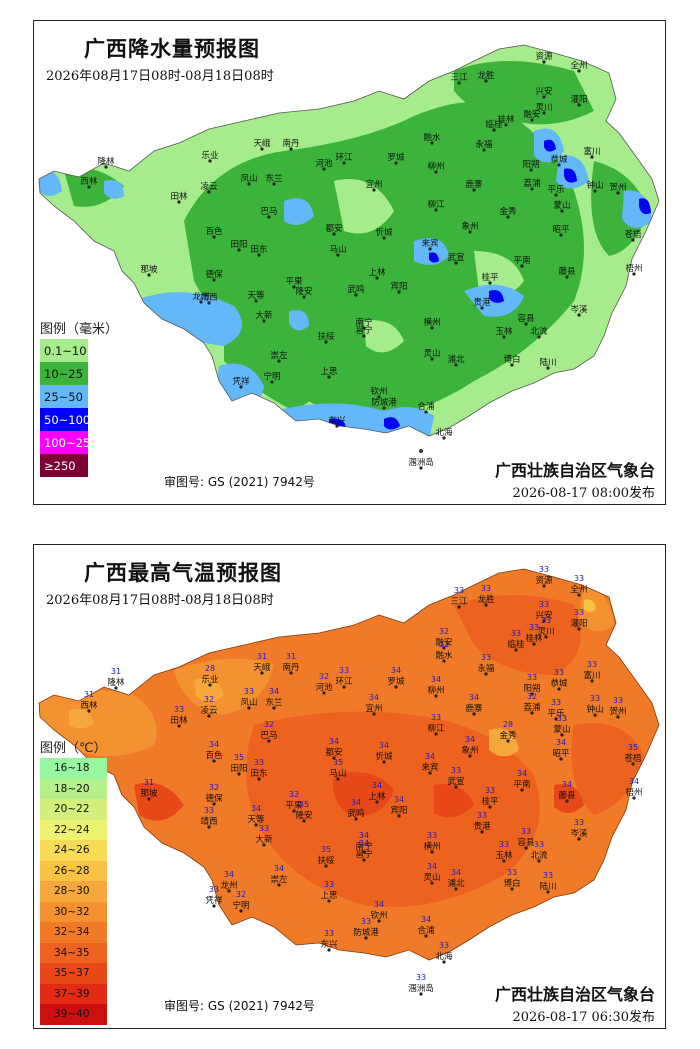 The width and height of the screenshot is (700, 1049). I want to click on city-label: 桂平, so click(490, 801).